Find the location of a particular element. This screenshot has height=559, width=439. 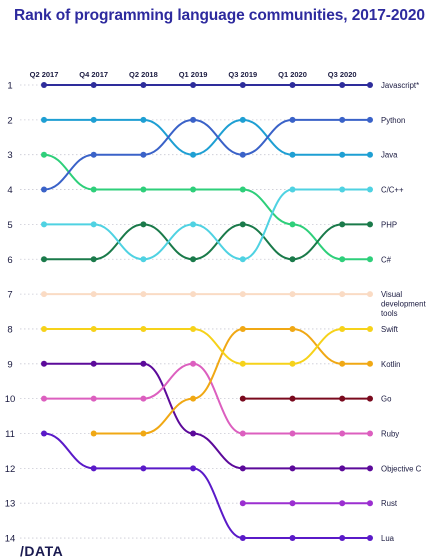

legend-marker-lua is located at coordinates (370, 538).